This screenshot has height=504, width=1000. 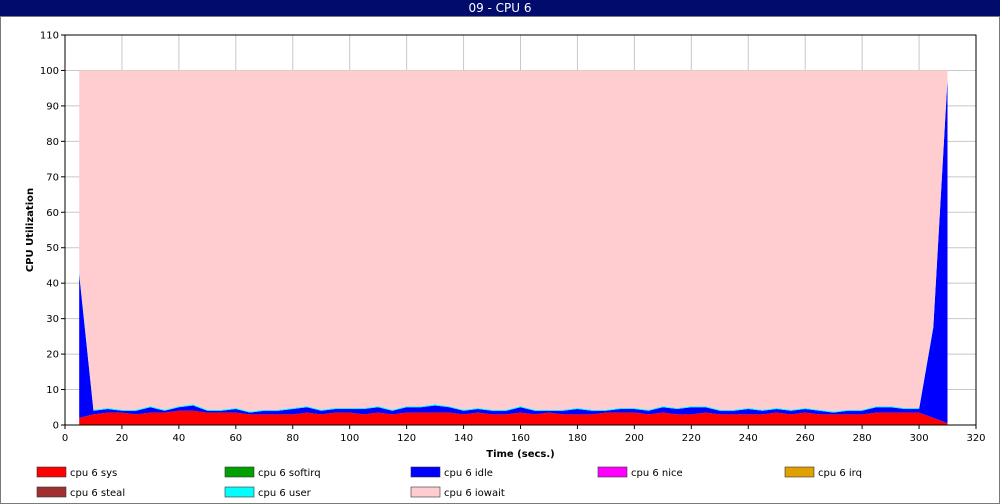 What do you see at coordinates (349, 438) in the screenshot?
I see `x-tick-label: 100` at bounding box center [349, 438].